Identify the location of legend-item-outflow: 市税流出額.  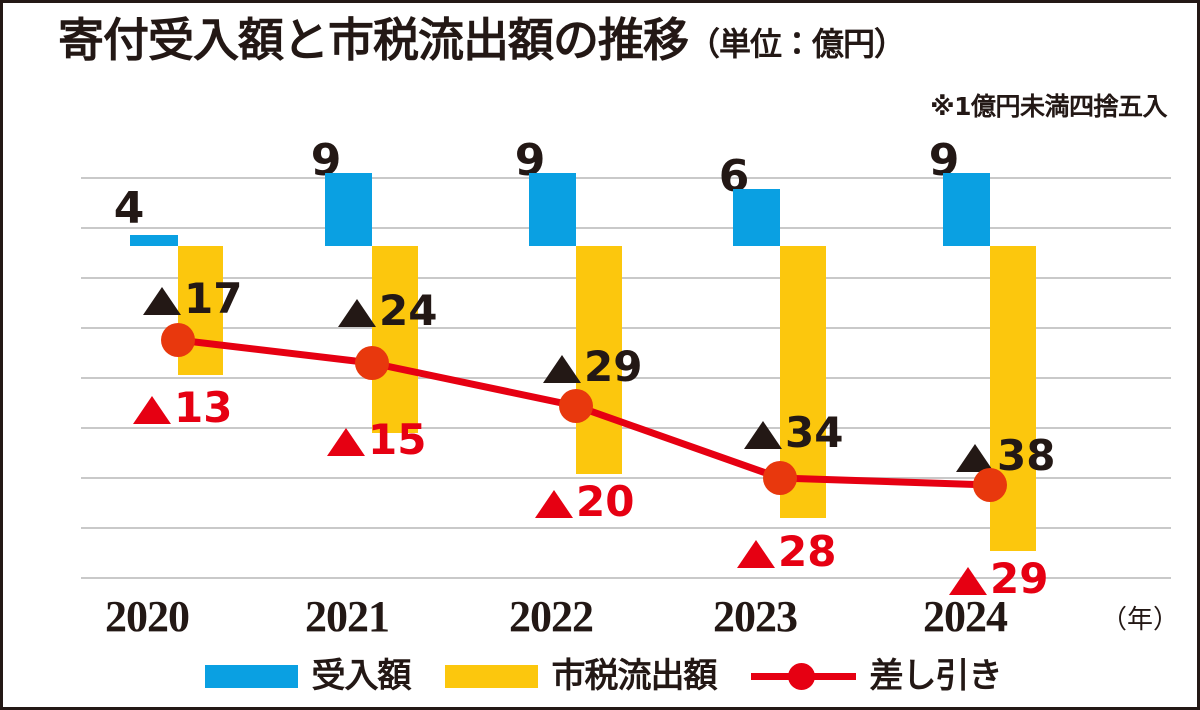
(581, 676).